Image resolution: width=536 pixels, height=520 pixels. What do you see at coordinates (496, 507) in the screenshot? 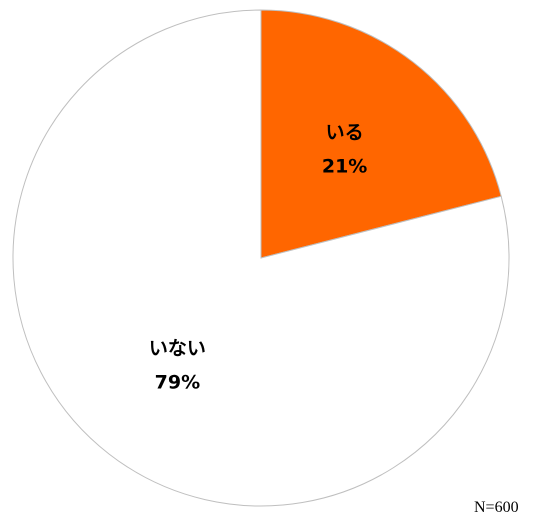
I see `sample-note: N=600` at bounding box center [496, 507].